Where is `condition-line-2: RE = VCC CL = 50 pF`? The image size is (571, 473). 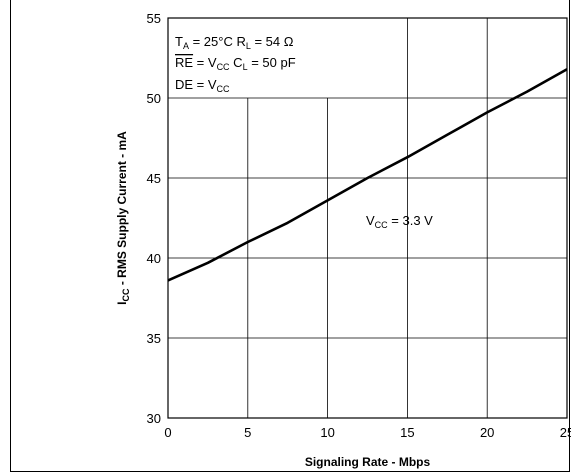
condition-line-2: RE = VCC CL = 50 pF is located at coordinates (235, 63).